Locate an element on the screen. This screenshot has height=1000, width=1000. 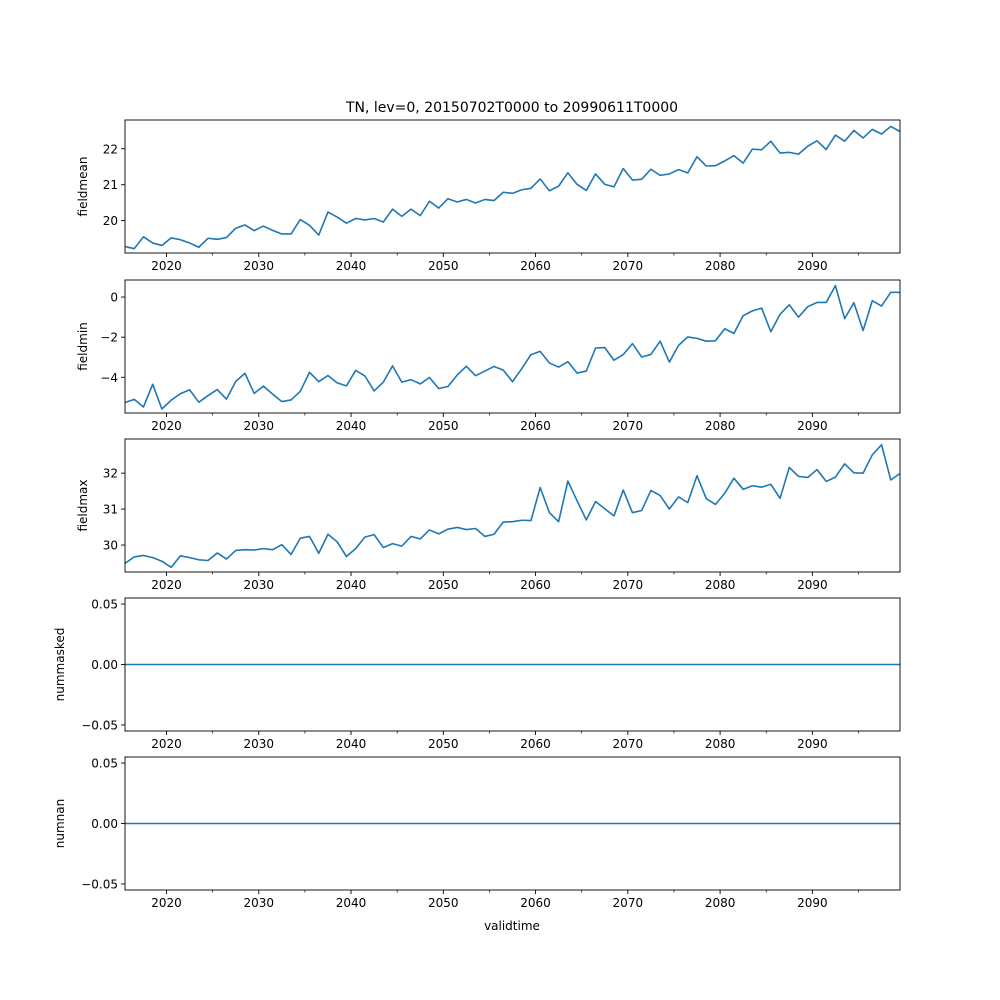
y-tick-label: 20 is located at coordinates (110, 221).